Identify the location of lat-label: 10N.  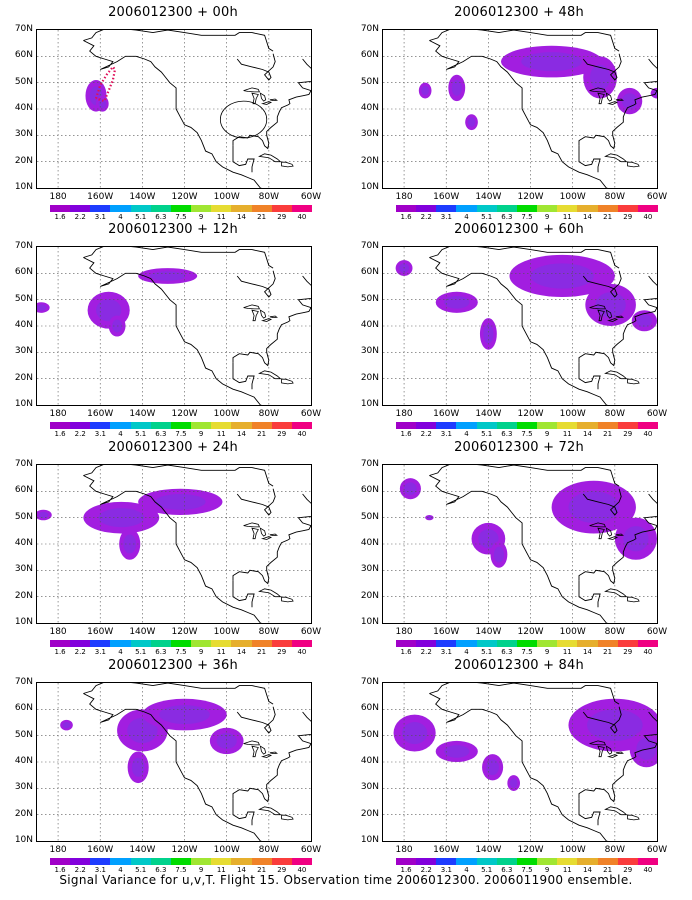
(369, 622).